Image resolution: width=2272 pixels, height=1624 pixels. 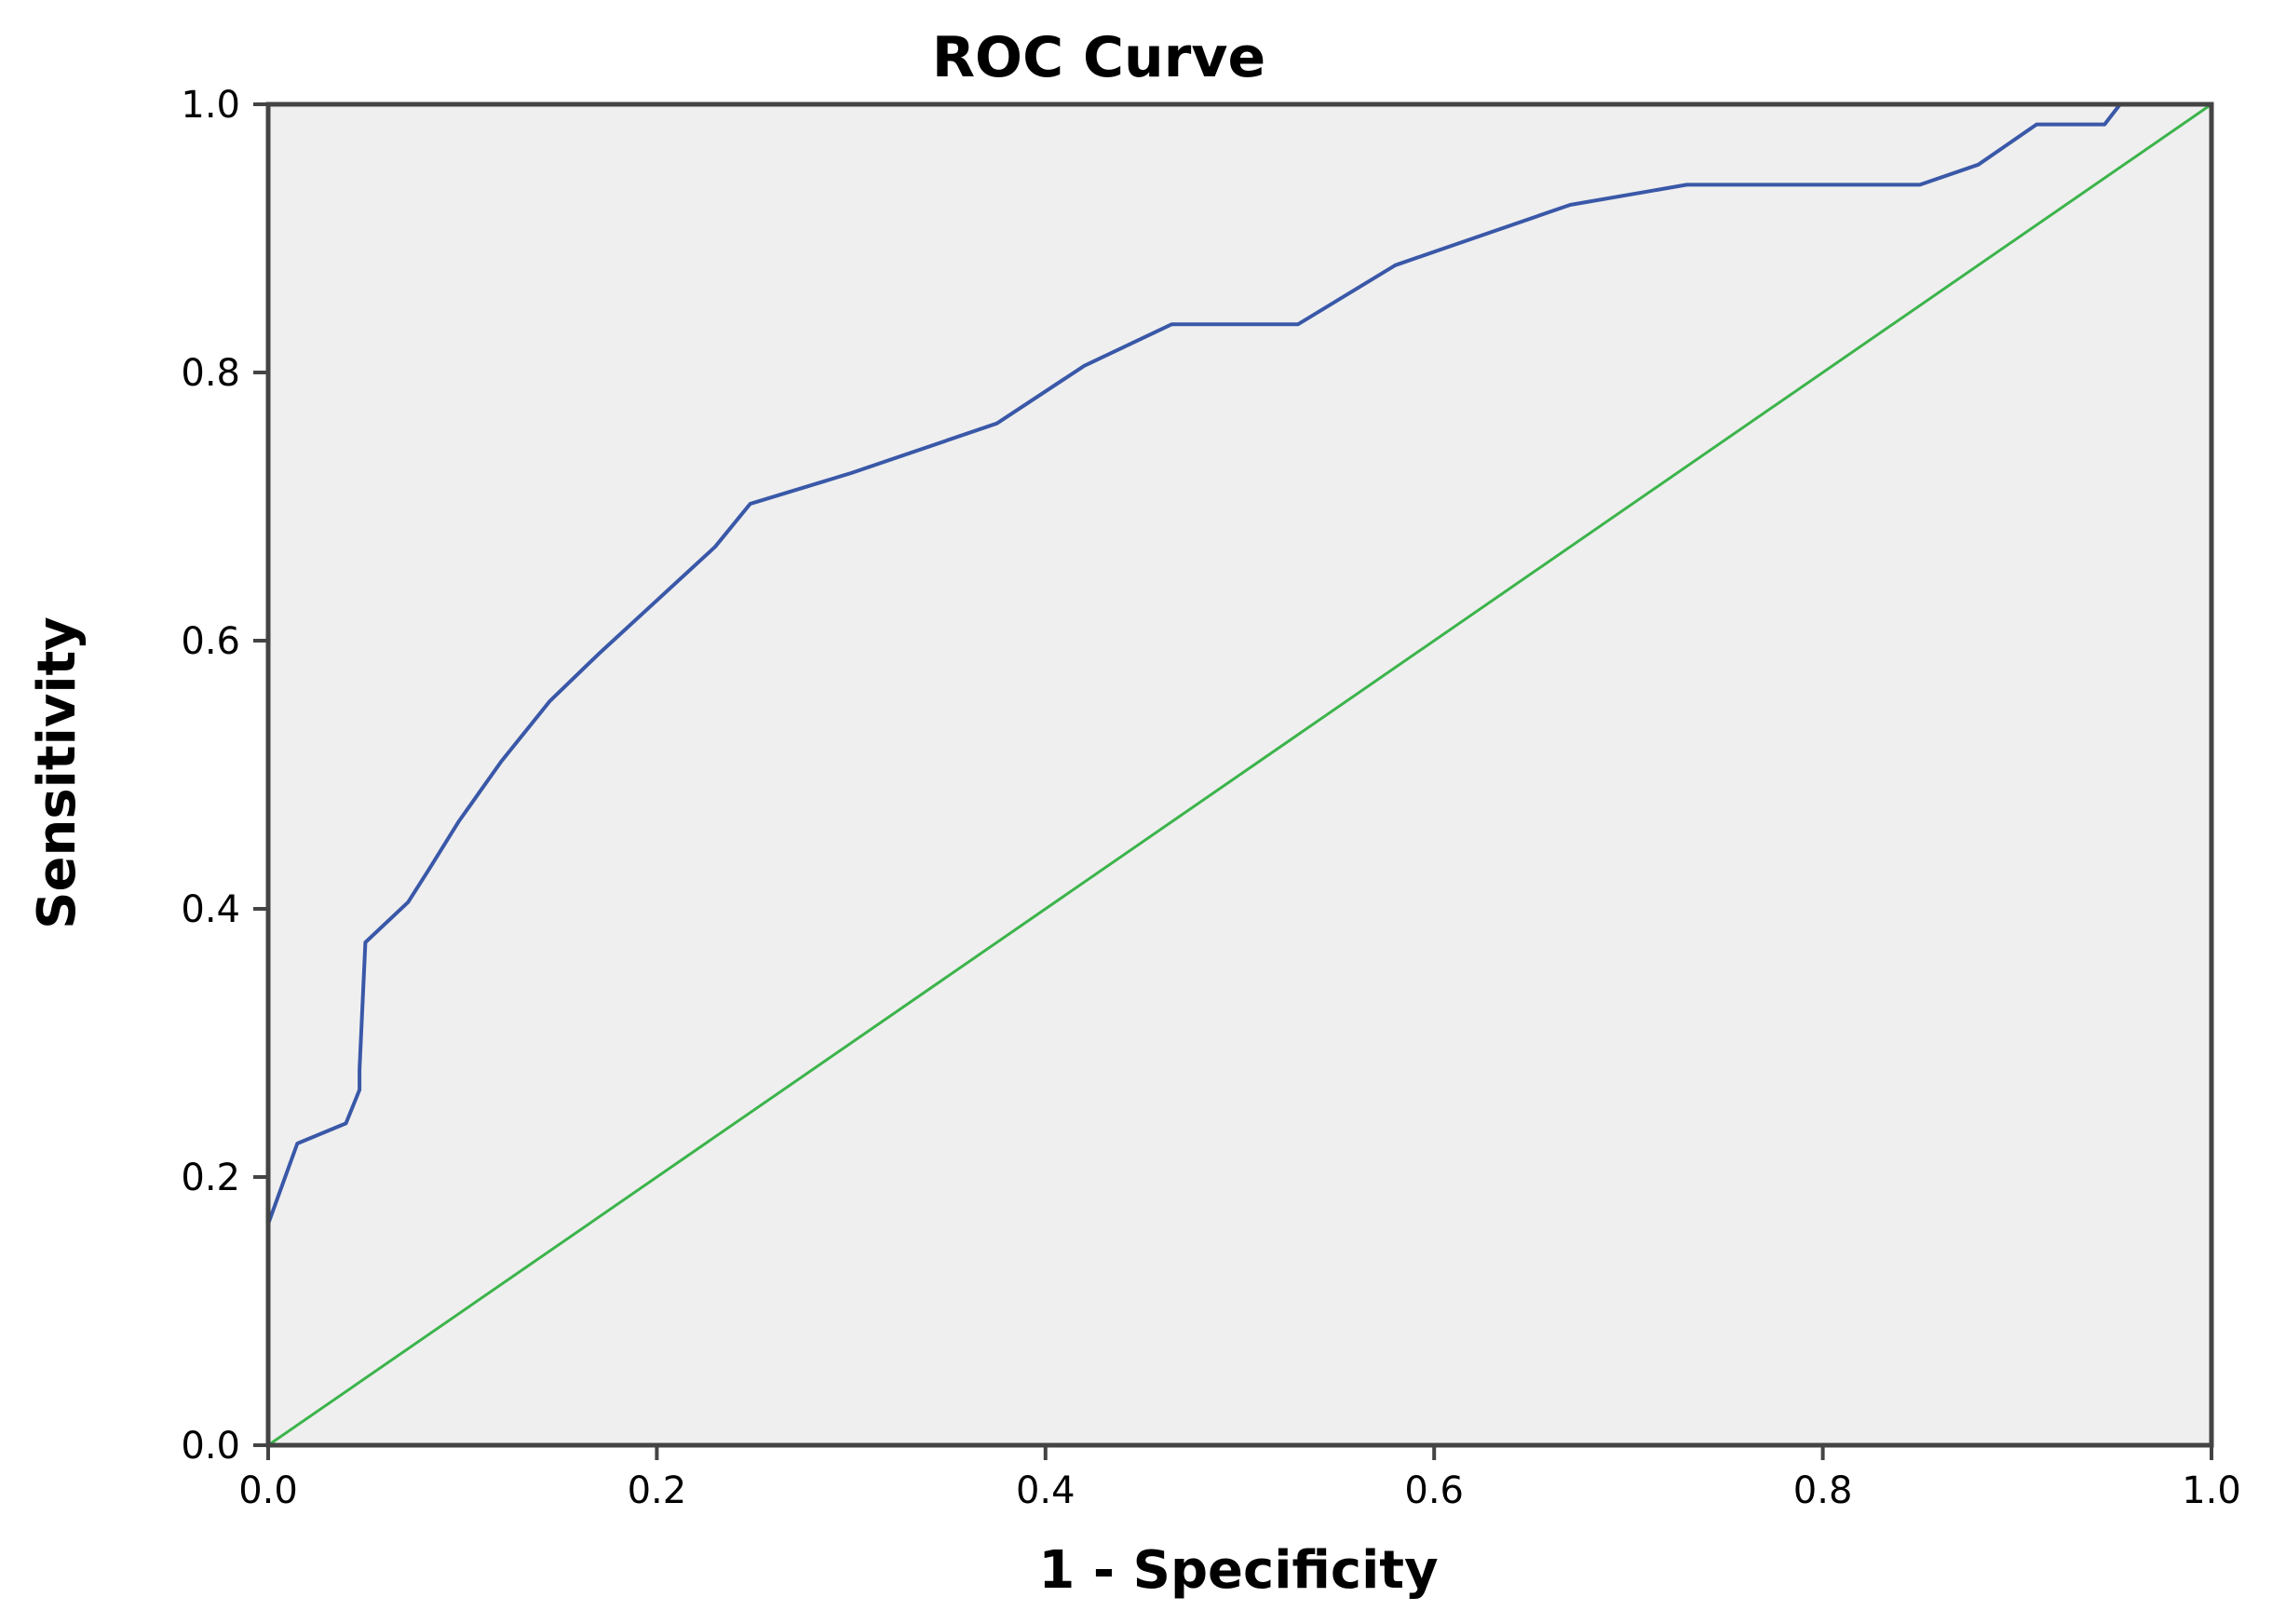 What do you see at coordinates (1823, 1490) in the screenshot?
I see `x-tick-label: 0.8` at bounding box center [1823, 1490].